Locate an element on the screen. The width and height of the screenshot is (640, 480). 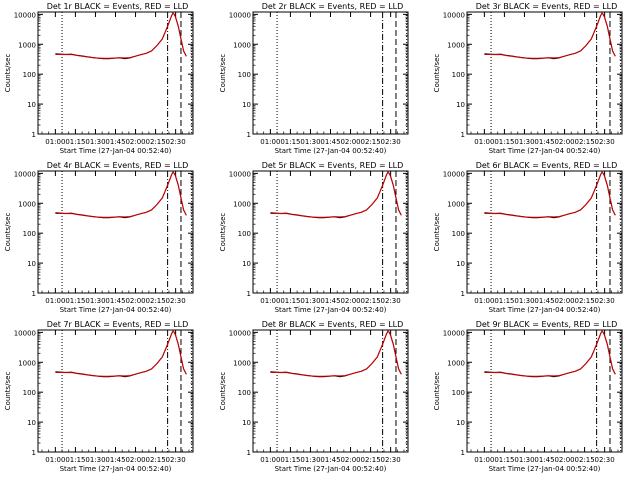
chart-title: Det 3r BLACK = Events, RED = LLD is located at coordinates (547, 6).